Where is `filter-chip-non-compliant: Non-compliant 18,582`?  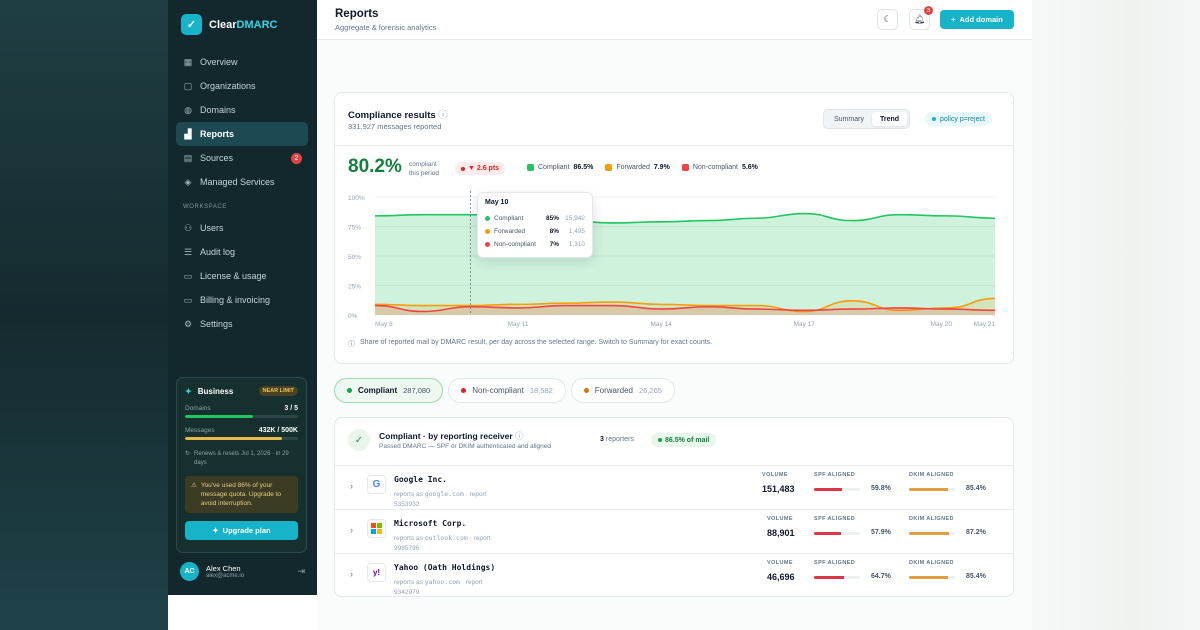 filter-chip-non-compliant: Non-compliant 18,582 is located at coordinates (507, 390).